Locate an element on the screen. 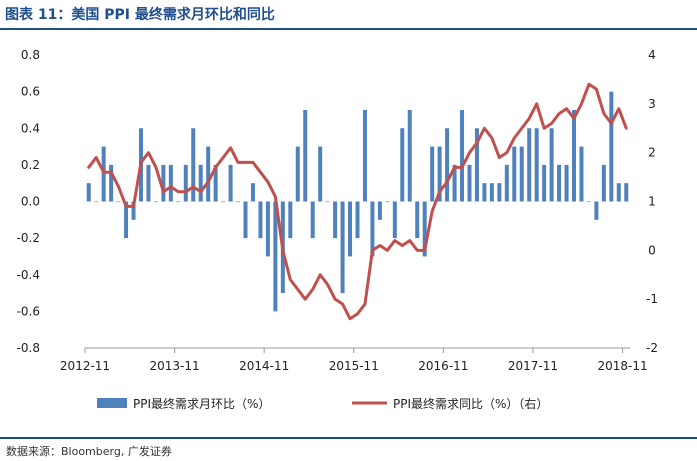  title-bar: 图表 11：美国 PPI 最终需求月环比和同比 is located at coordinates (348, 14).